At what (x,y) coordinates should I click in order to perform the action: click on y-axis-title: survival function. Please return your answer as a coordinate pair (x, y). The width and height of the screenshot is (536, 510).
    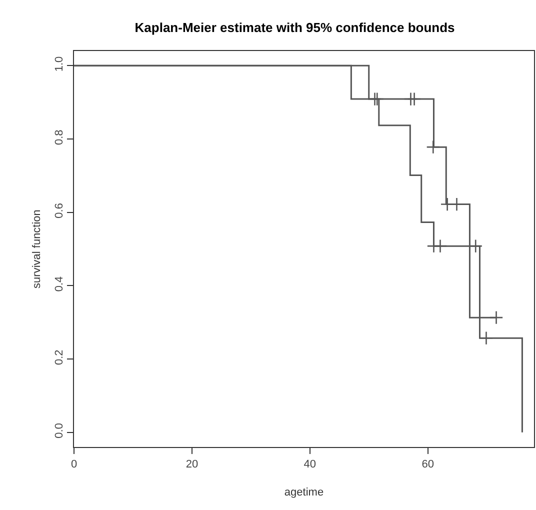
    Looking at the image, I should click on (37, 249).